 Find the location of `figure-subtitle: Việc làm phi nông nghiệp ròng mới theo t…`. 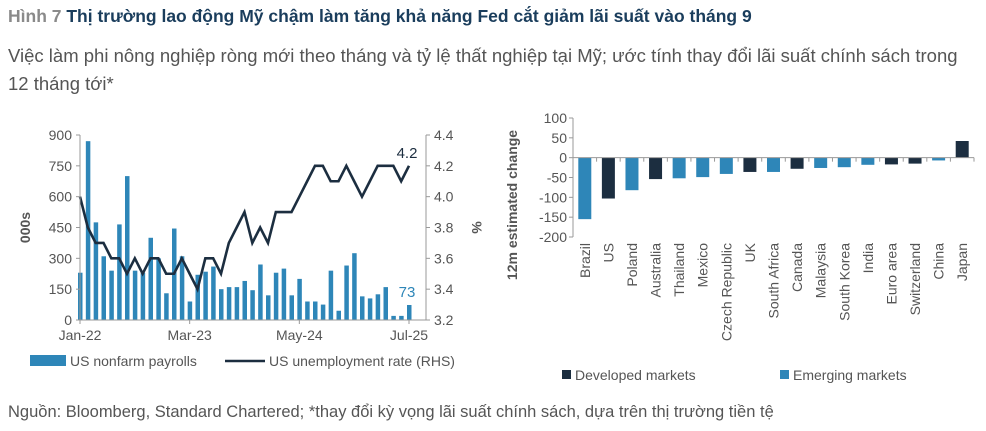

figure-subtitle: Việc làm phi nông nghiệp ròng mới theo t… is located at coordinates (483, 69).